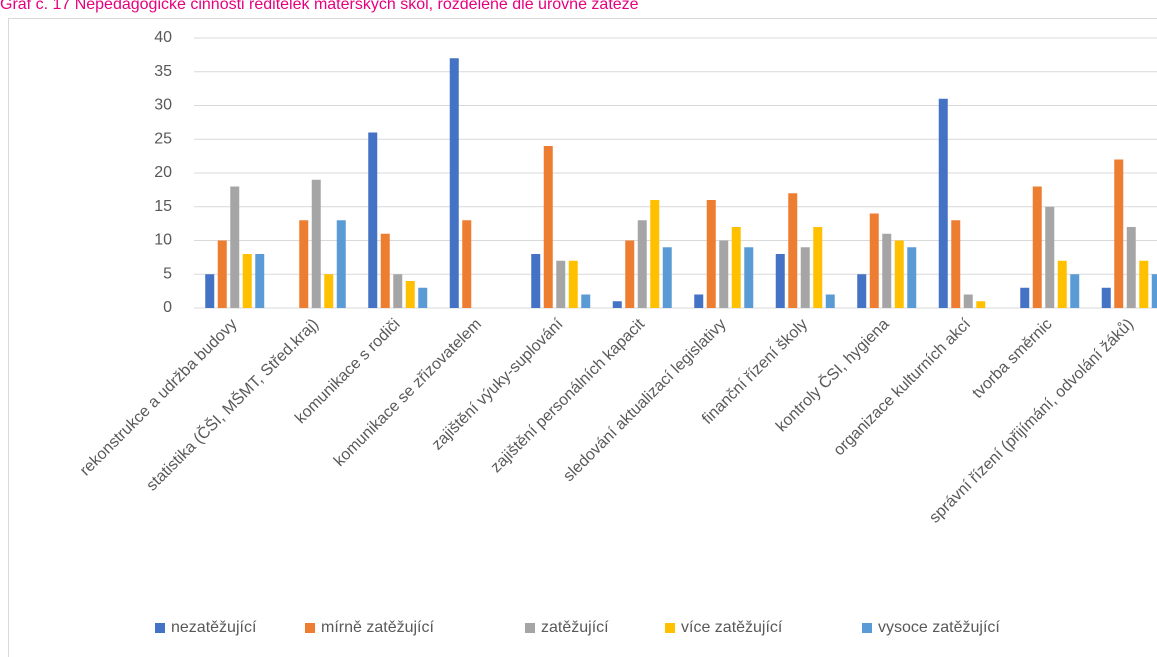 The width and height of the screenshot is (1157, 657). Describe the element at coordinates (568, 395) in the screenshot. I see `x-tick-label: zajištění personálních kapacit` at that location.